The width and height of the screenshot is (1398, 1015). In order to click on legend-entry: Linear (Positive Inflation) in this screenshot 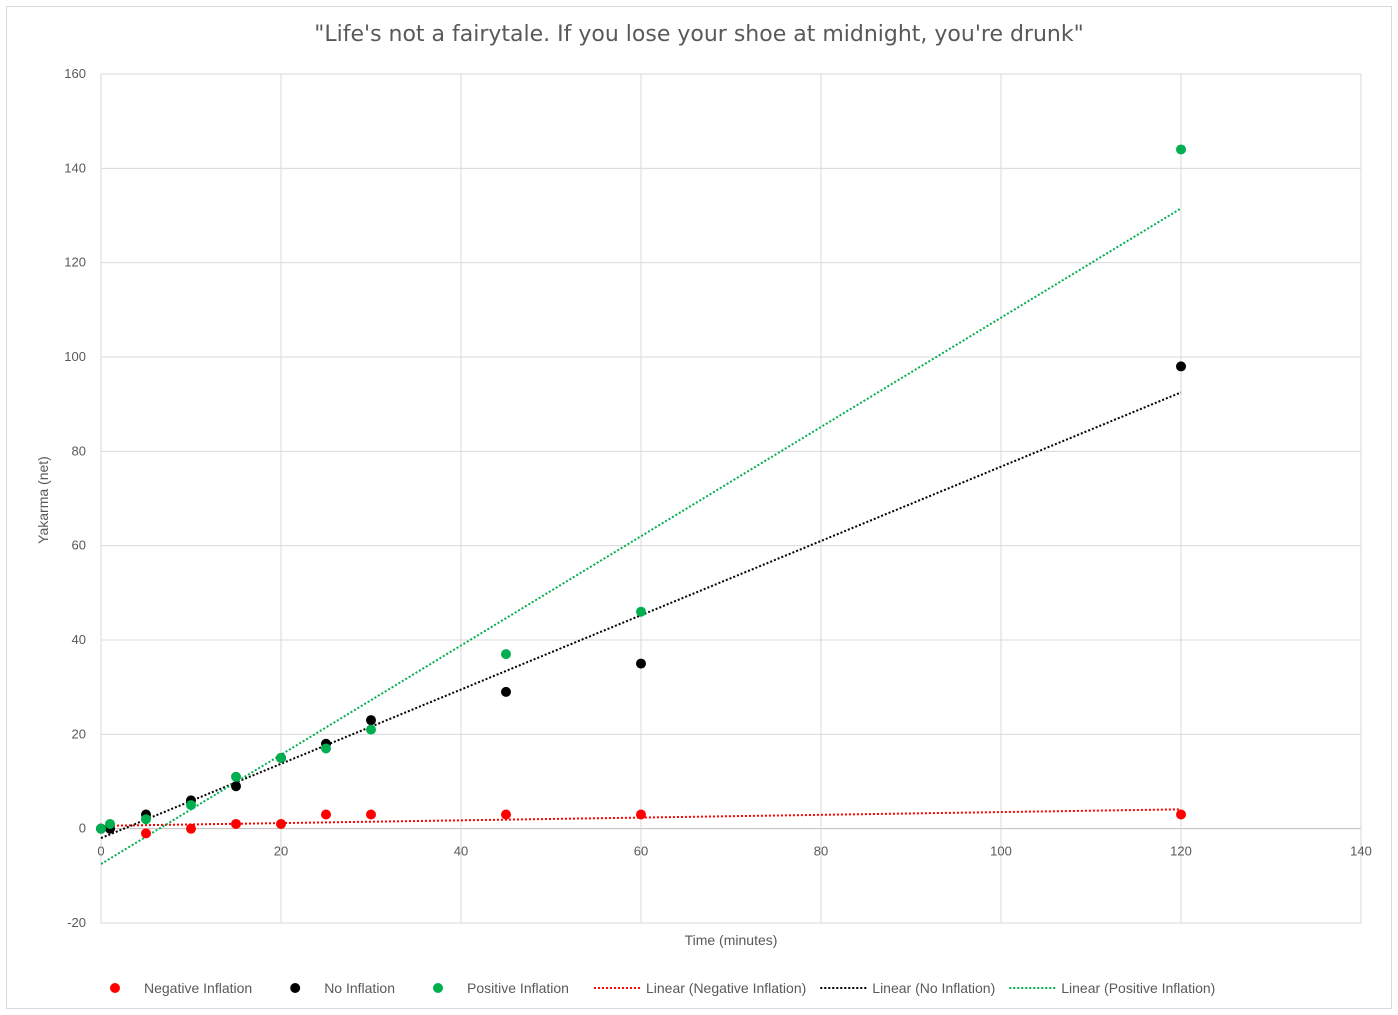, I will do `click(1138, 988)`.